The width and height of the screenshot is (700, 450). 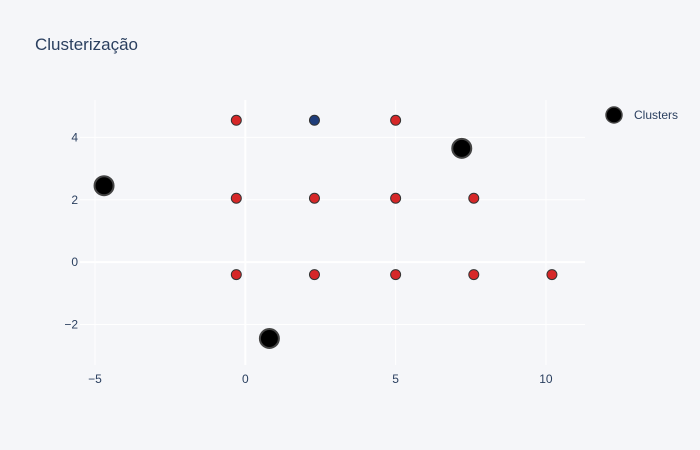 What do you see at coordinates (395, 379) in the screenshot?
I see `x-tick-label: 5` at bounding box center [395, 379].